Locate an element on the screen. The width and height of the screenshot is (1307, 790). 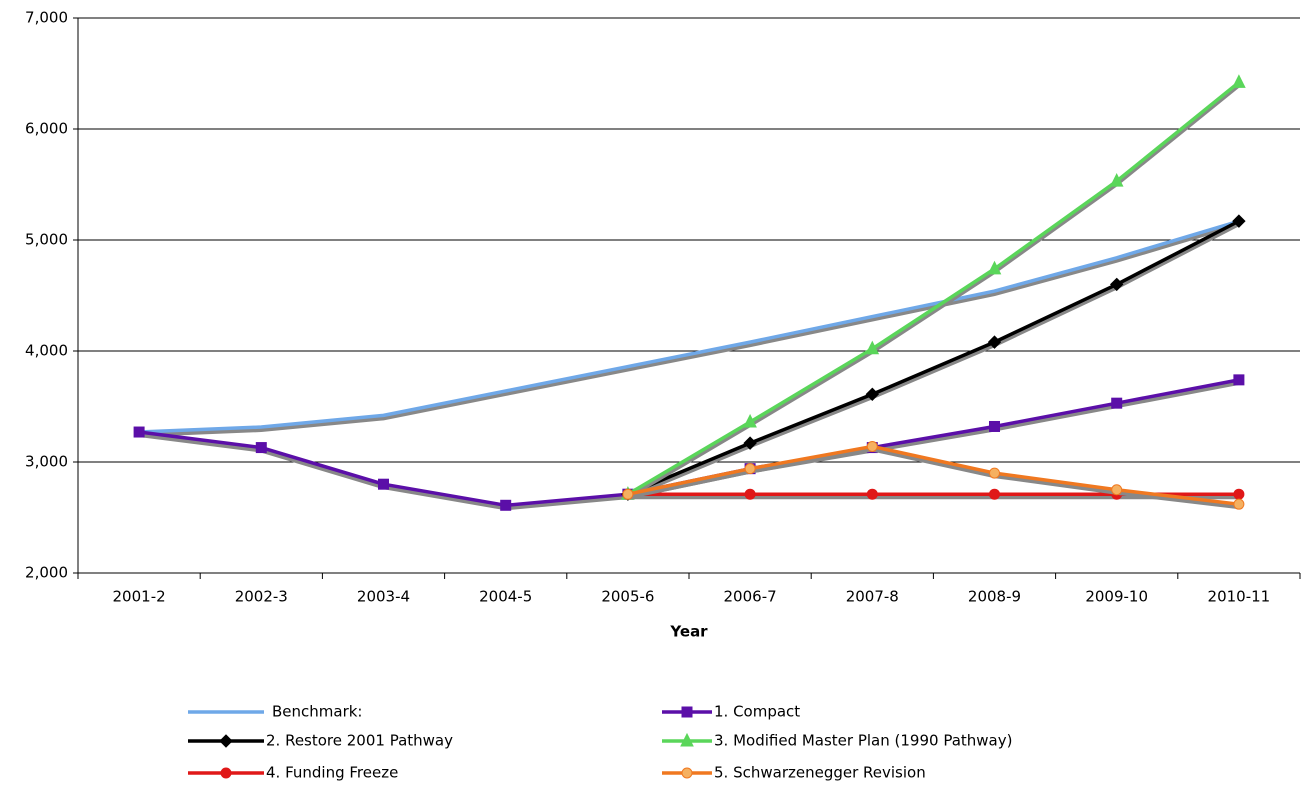
x-tick-label: 2009-10 is located at coordinates (1116, 597).